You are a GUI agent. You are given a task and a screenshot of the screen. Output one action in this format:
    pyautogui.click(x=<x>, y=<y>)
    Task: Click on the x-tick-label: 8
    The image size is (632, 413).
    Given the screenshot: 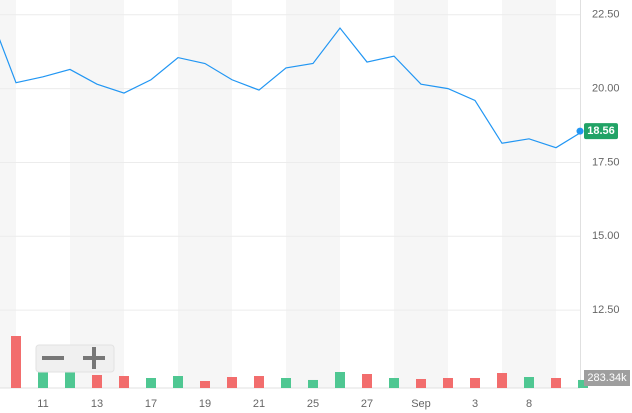 What is the action you would take?
    pyautogui.click(x=529, y=404)
    